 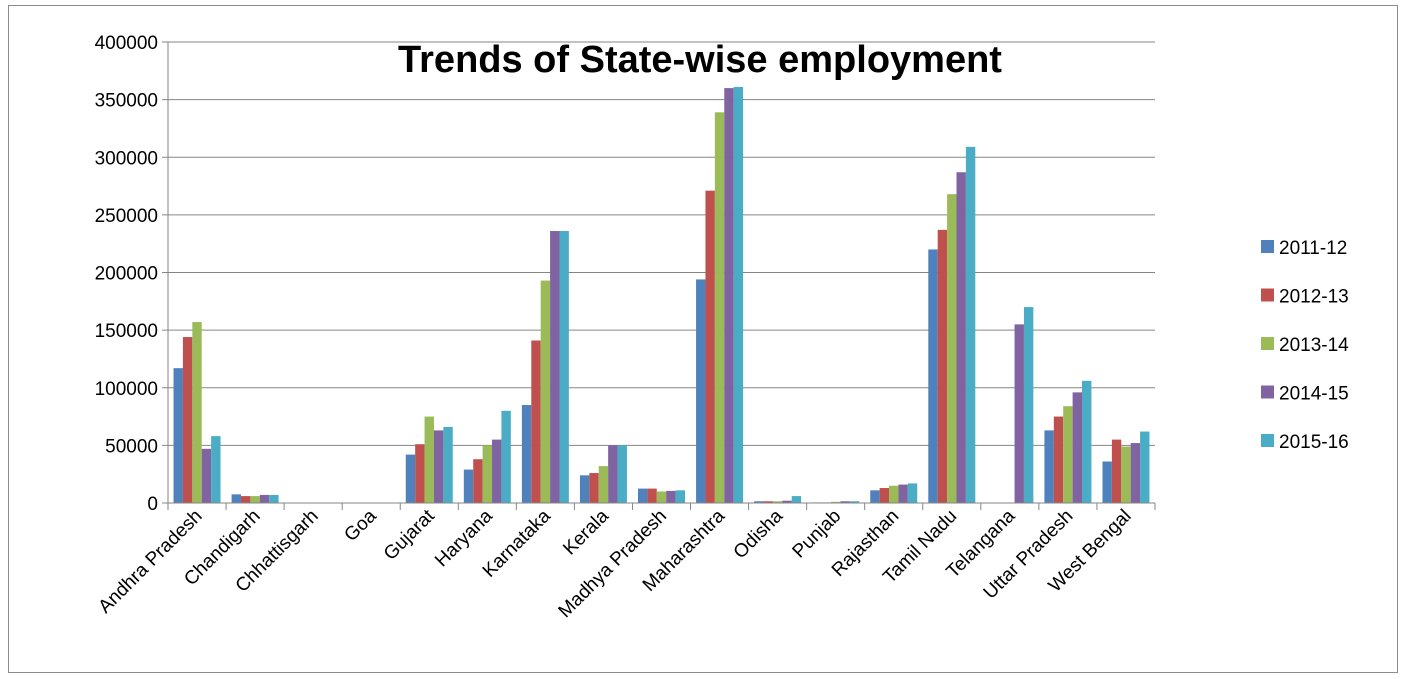 I want to click on bar-2014-15-haryana, so click(x=497, y=471).